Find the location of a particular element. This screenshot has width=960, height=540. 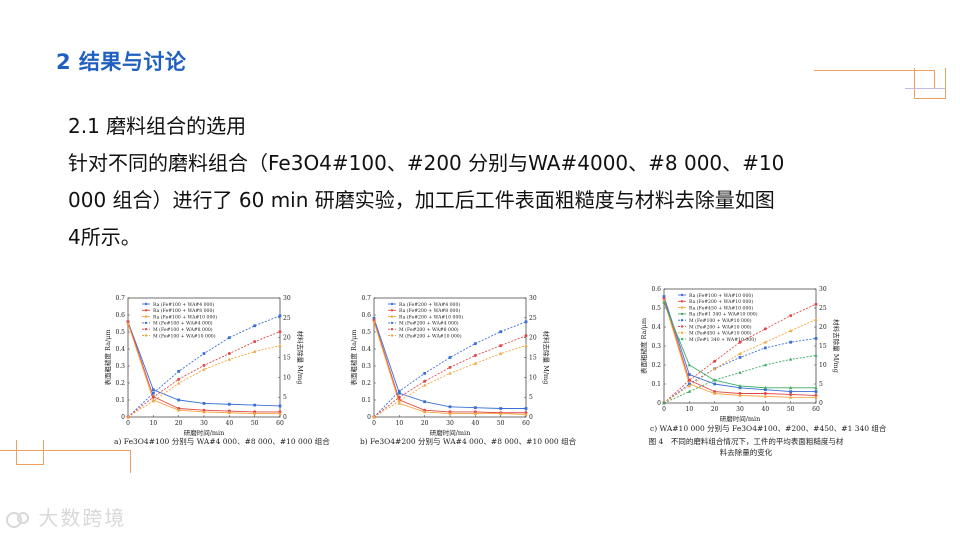

paragraph-line-3: 4所示。 is located at coordinates (104, 237).